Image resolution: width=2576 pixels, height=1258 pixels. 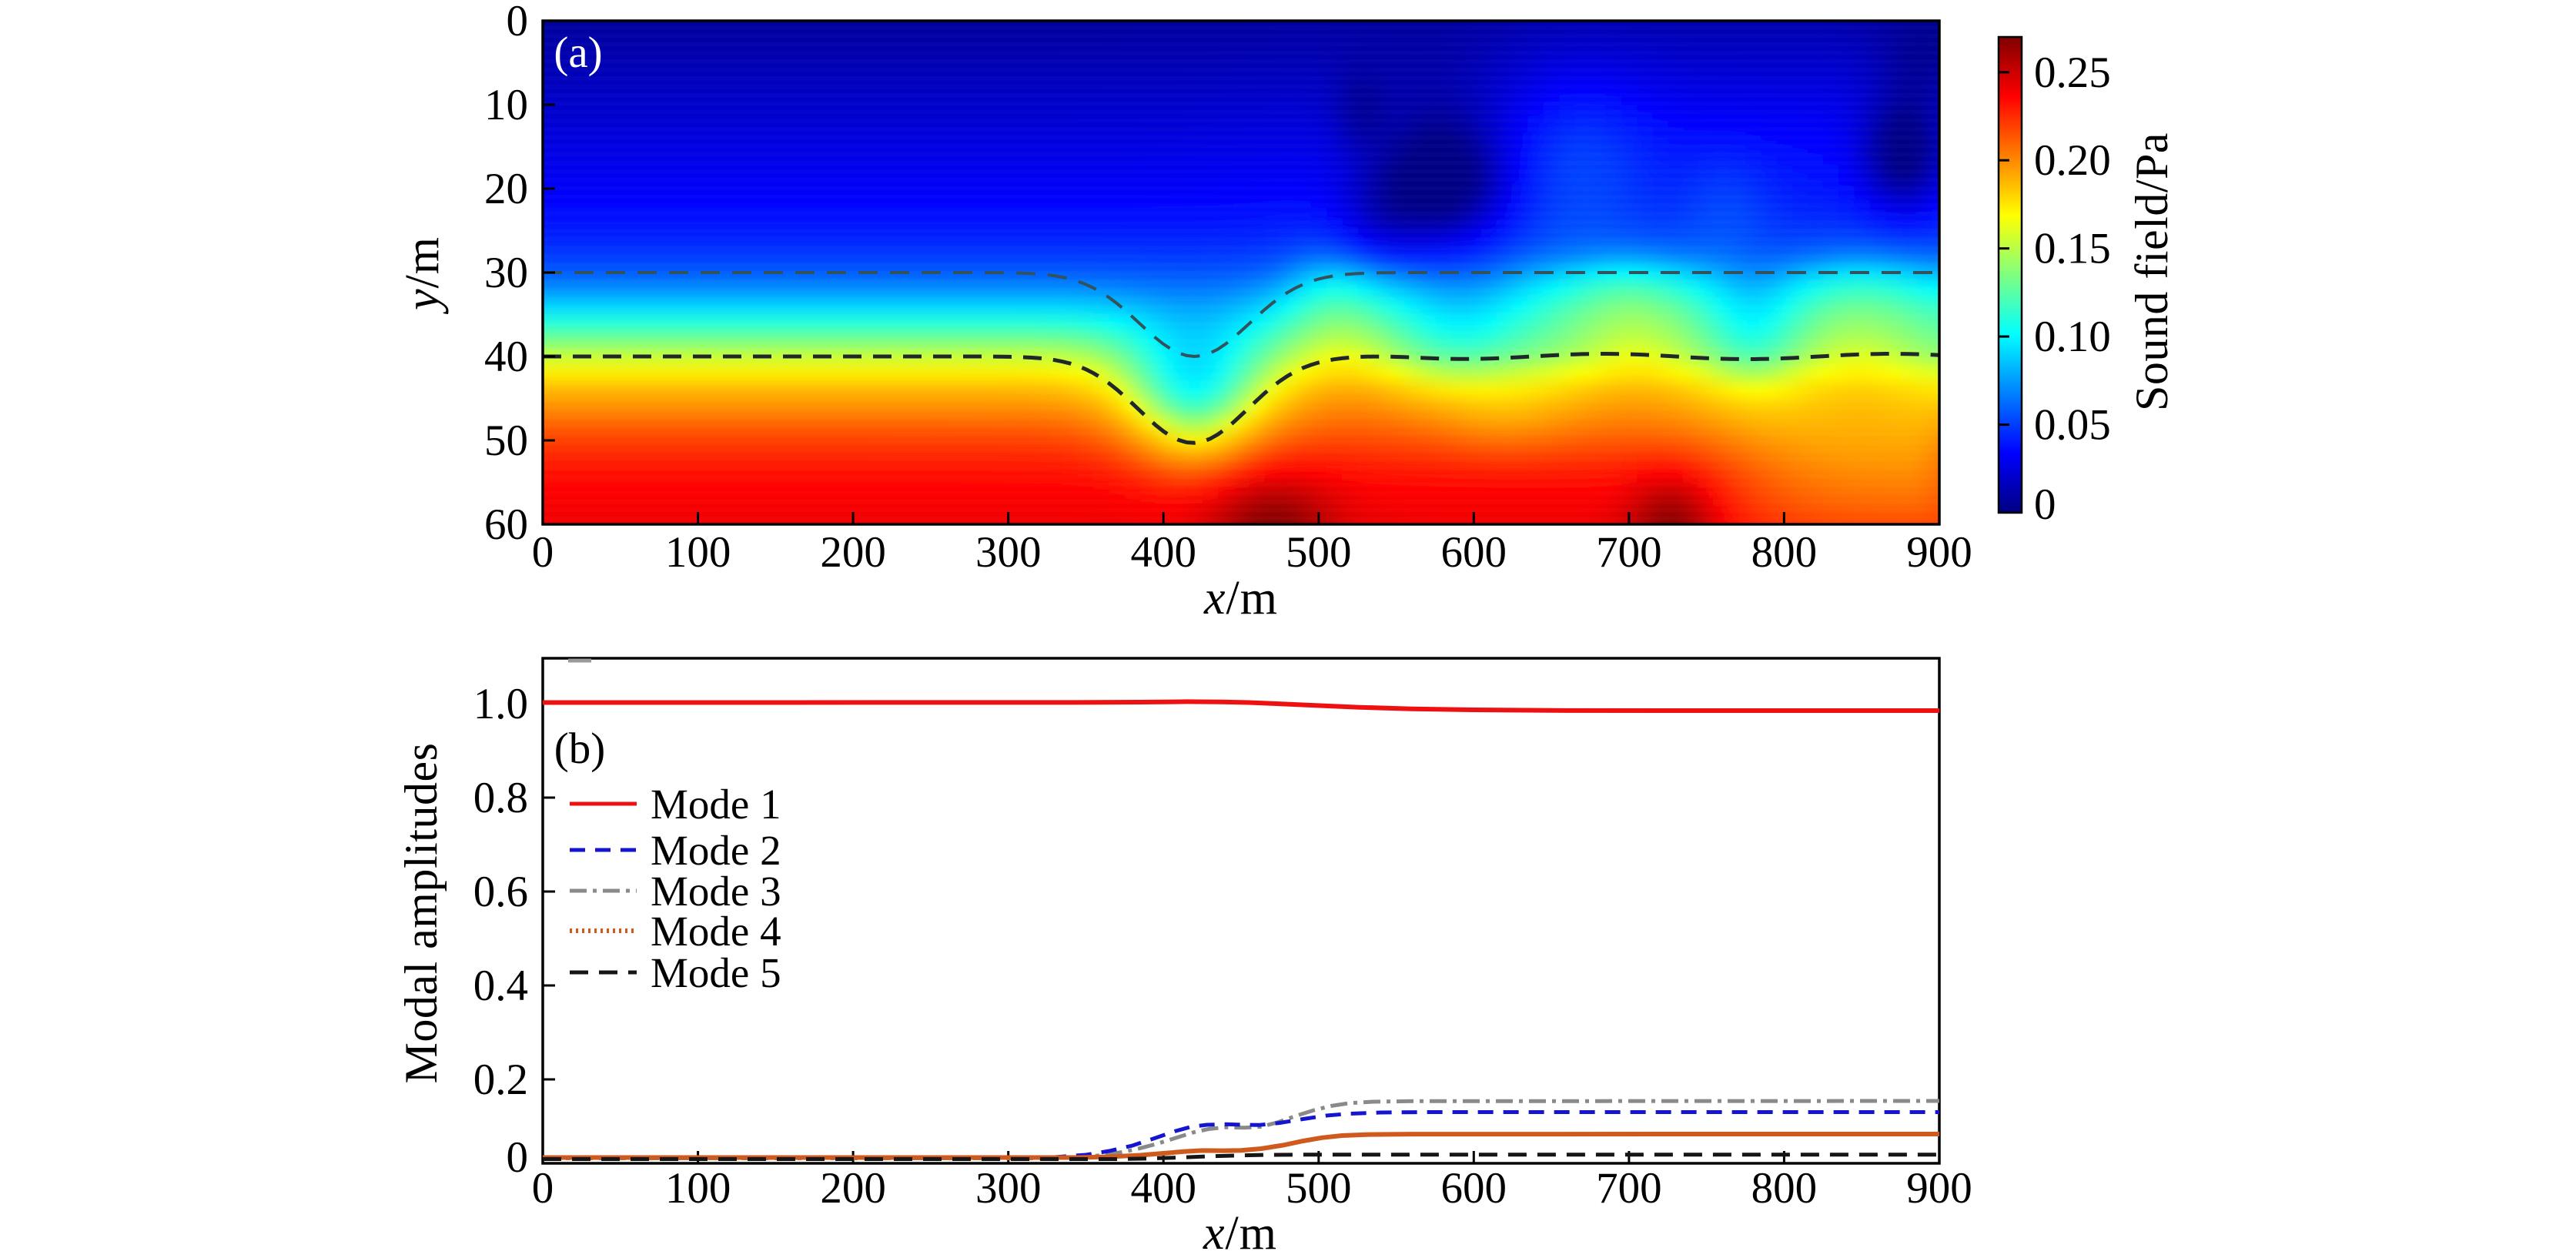 I want to click on svg-text: 0.25, so click(x=2073, y=73).